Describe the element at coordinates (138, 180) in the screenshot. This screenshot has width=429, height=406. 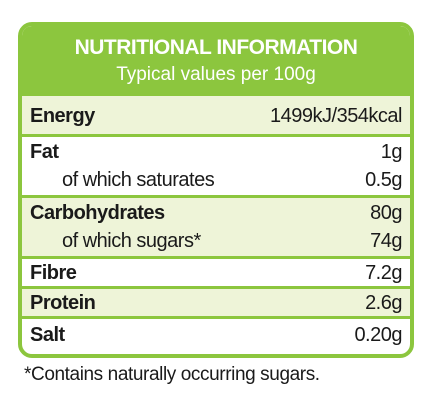
I see `nutrient-label: of which saturates` at that location.